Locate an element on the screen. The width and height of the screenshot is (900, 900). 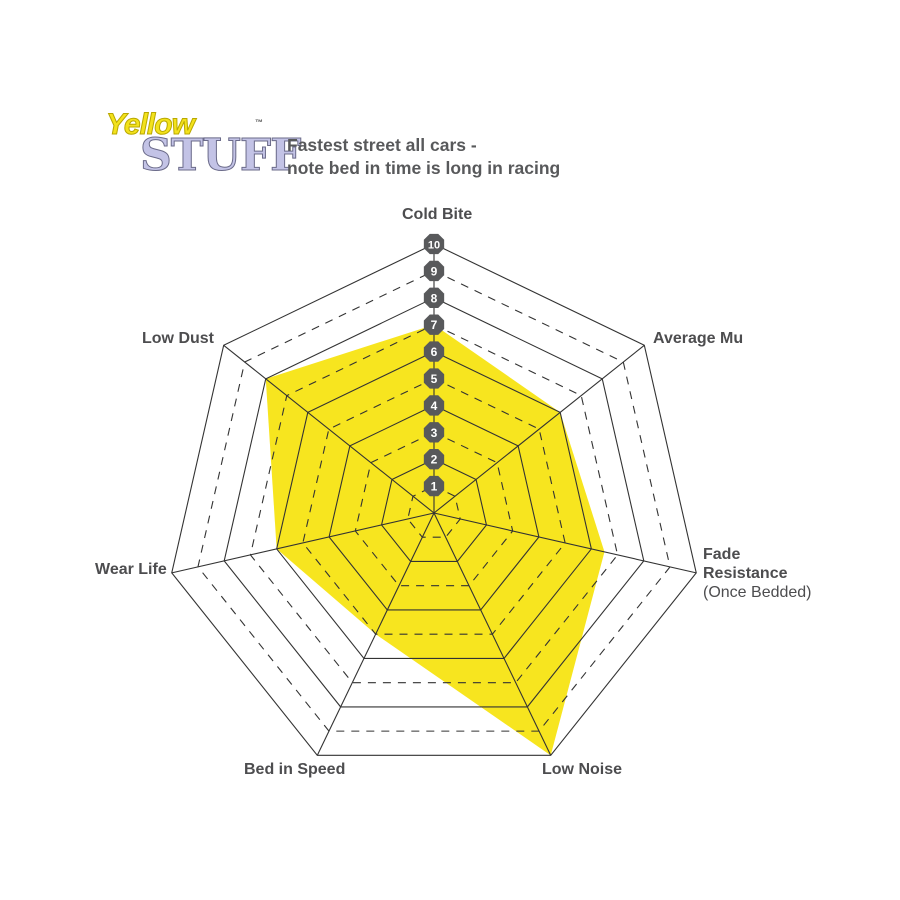
tick-label-5: 5 is located at coordinates (434, 379).